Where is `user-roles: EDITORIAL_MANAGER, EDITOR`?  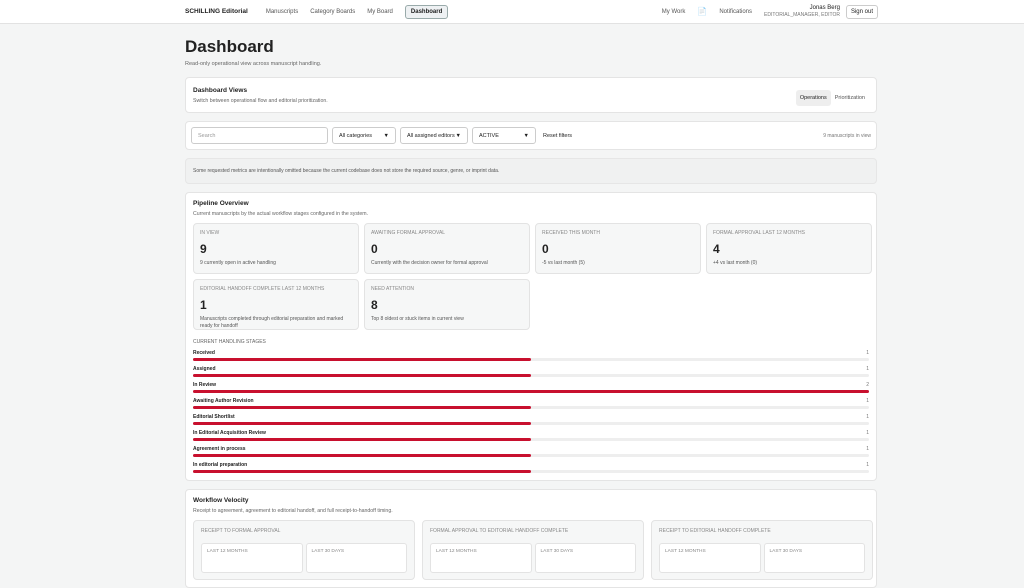
user-roles: EDITORIAL_MANAGER, EDITOR is located at coordinates (802, 14).